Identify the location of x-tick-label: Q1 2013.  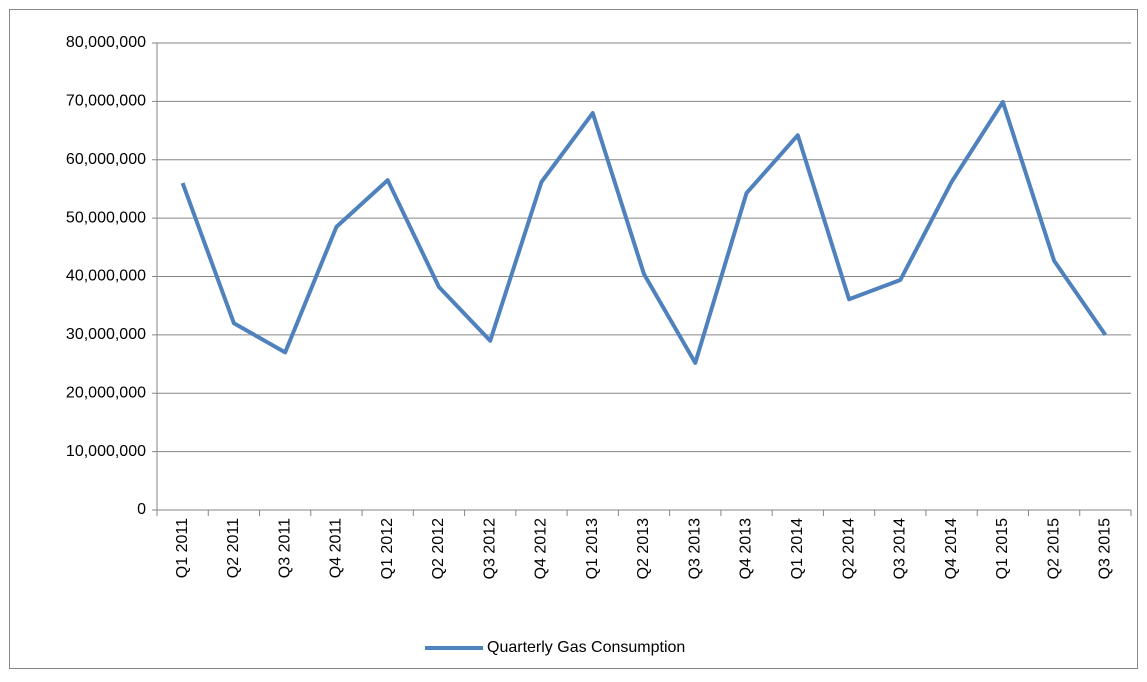
(592, 548).